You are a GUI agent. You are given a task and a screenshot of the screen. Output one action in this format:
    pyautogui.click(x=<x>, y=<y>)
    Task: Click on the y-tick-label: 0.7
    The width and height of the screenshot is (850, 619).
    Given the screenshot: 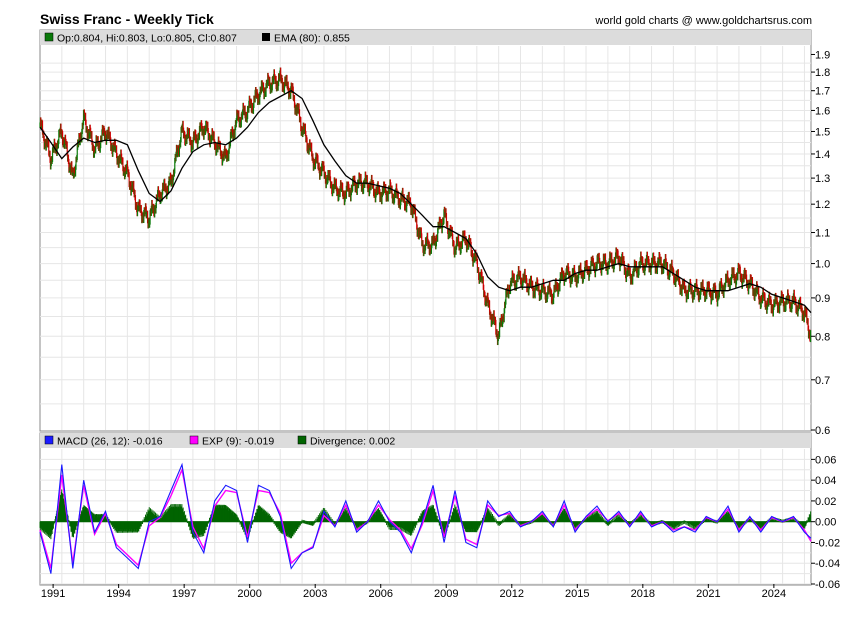 What is the action you would take?
    pyautogui.click(x=822, y=381)
    